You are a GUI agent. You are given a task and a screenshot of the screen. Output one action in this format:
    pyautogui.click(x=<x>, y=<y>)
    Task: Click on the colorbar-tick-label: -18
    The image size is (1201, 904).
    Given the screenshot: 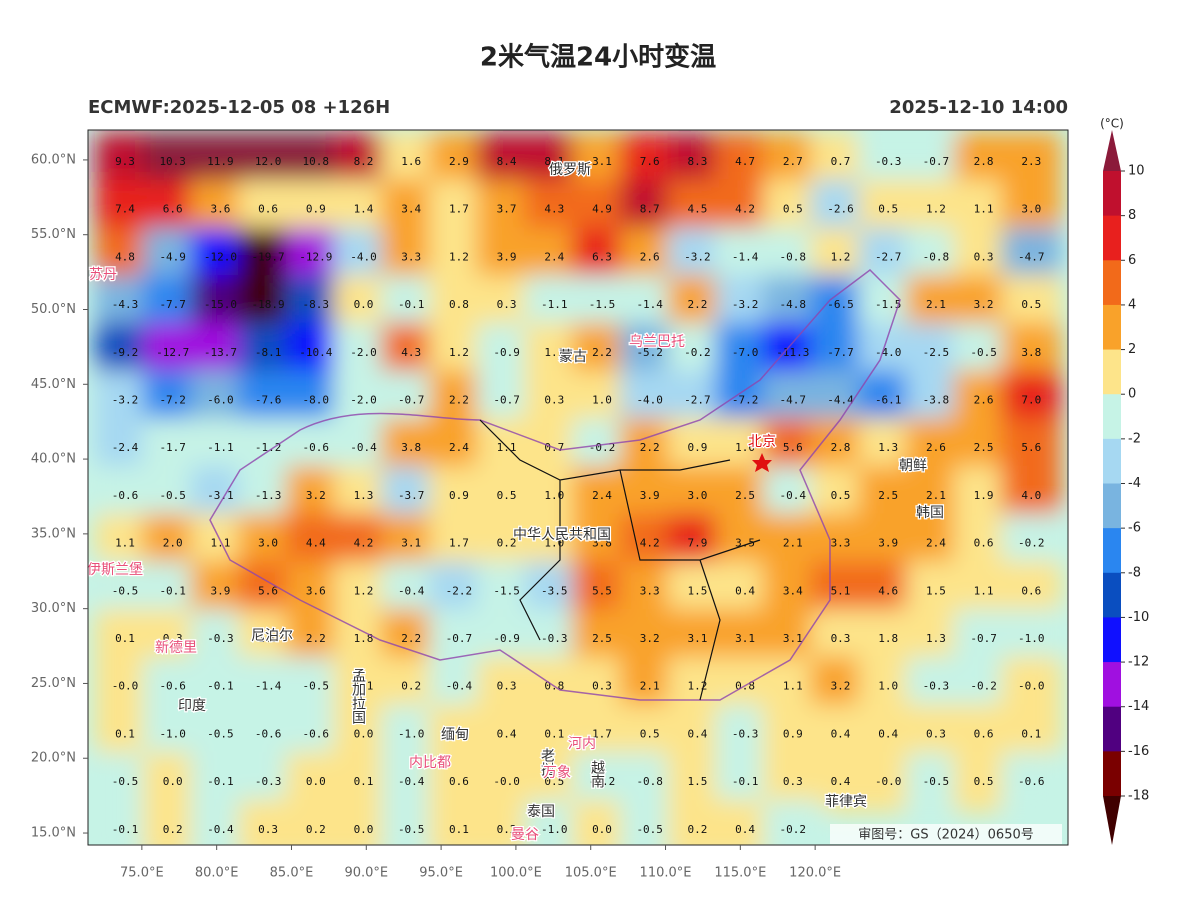 What is the action you would take?
    pyautogui.click(x=1138, y=796)
    